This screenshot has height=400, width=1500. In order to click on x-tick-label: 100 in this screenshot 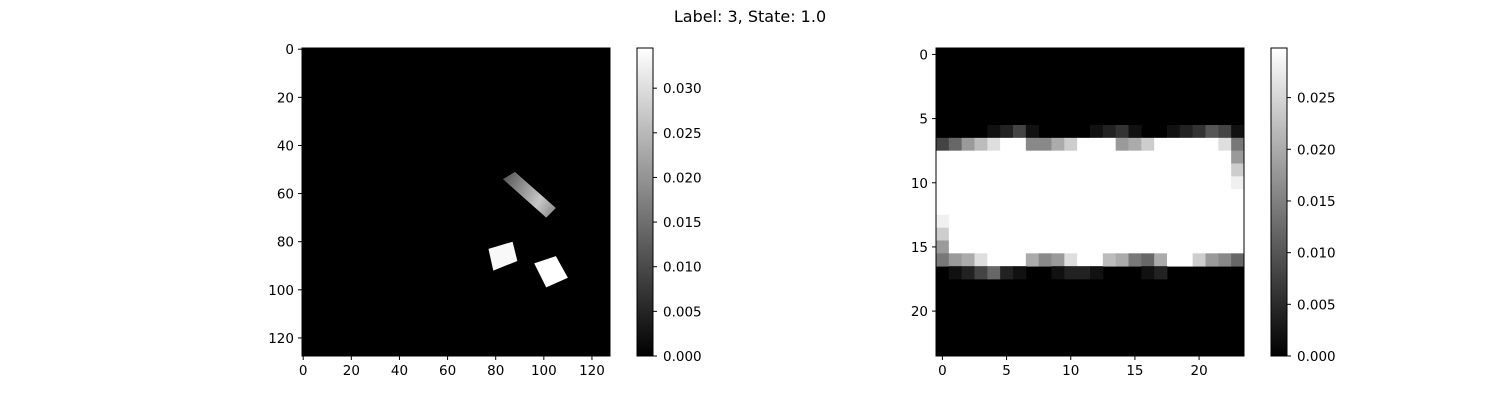, I will do `click(544, 371)`.